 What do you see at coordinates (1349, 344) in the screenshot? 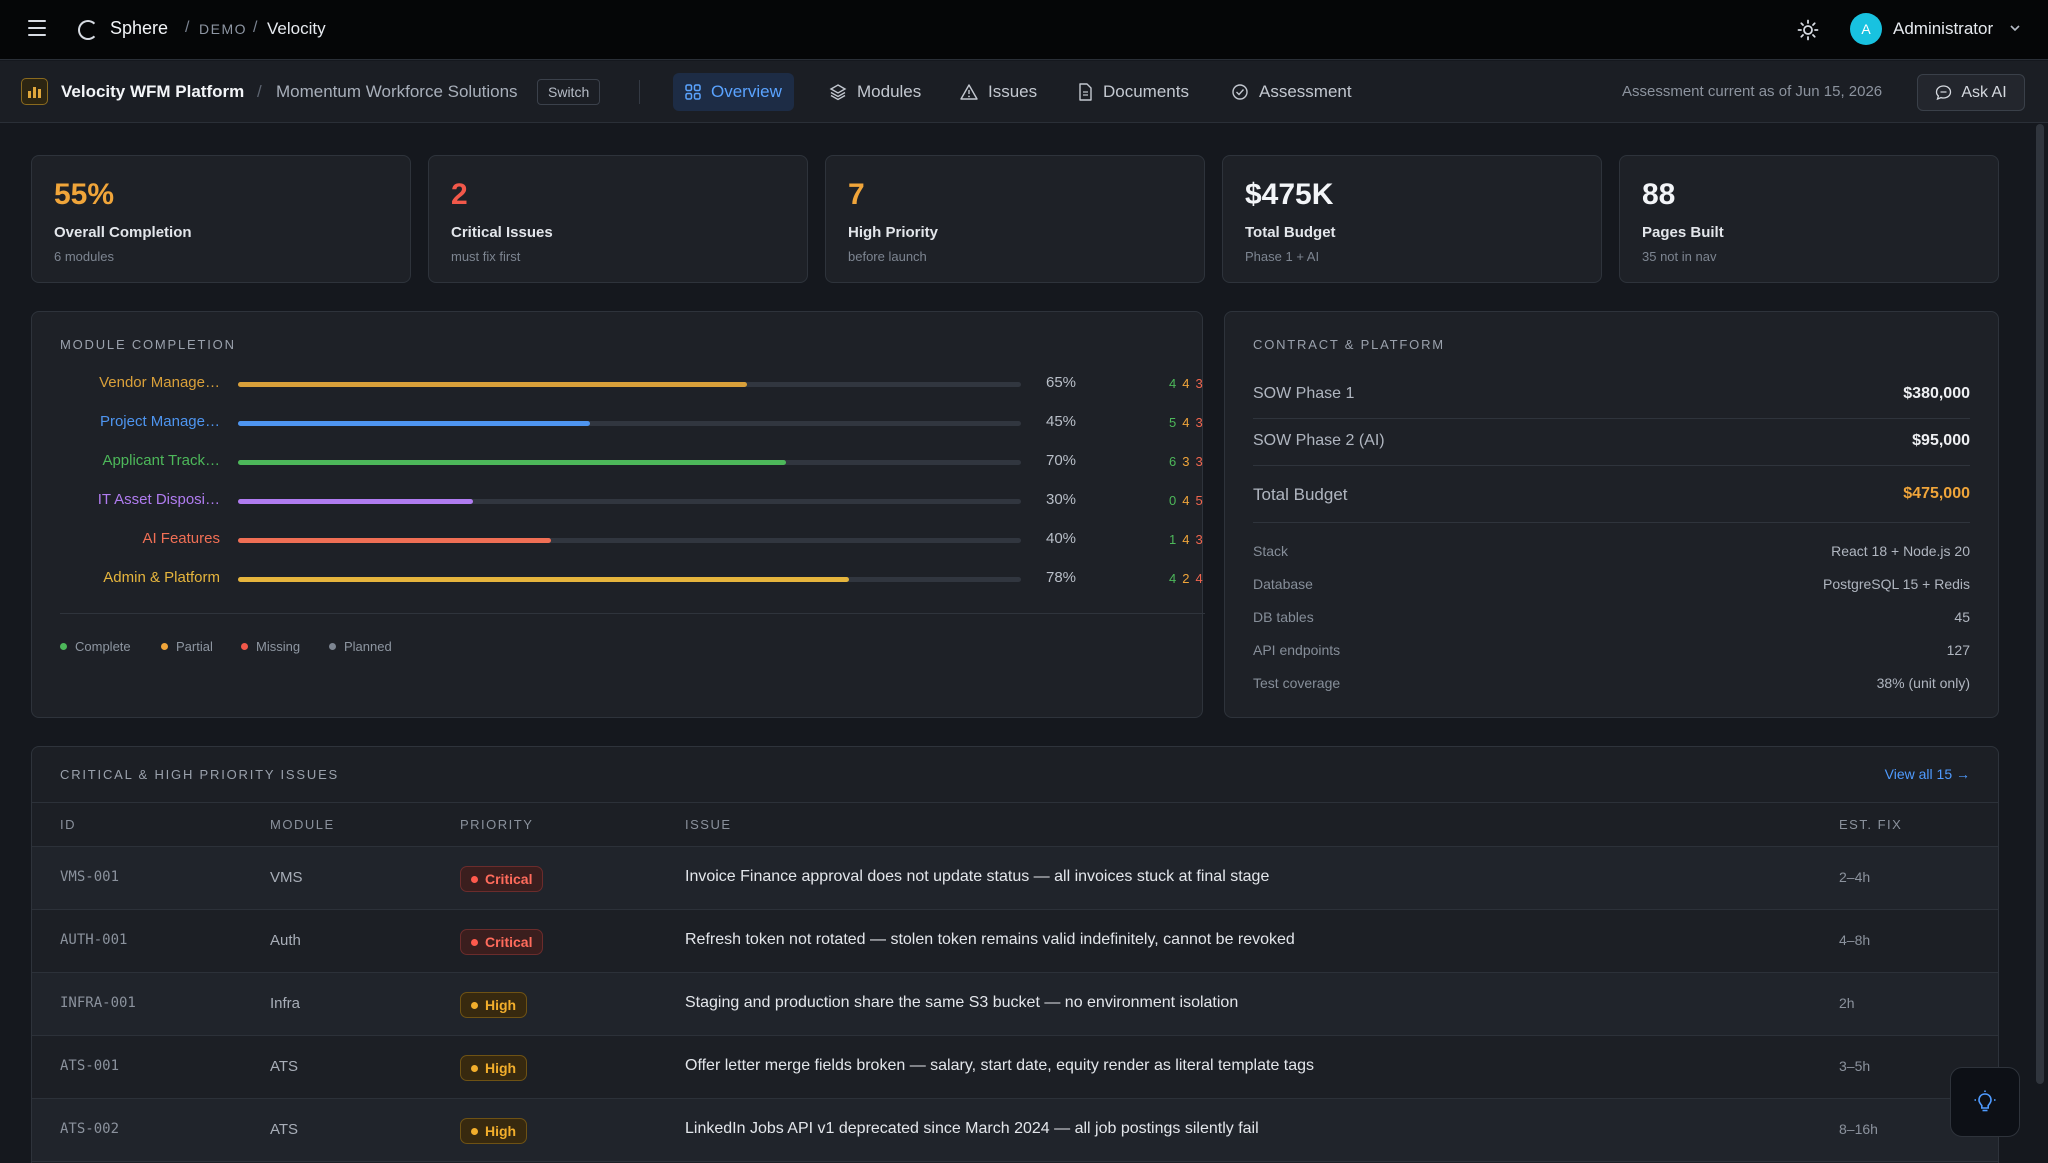
I see `section-title: CONTRACT & PLATFORM` at bounding box center [1349, 344].